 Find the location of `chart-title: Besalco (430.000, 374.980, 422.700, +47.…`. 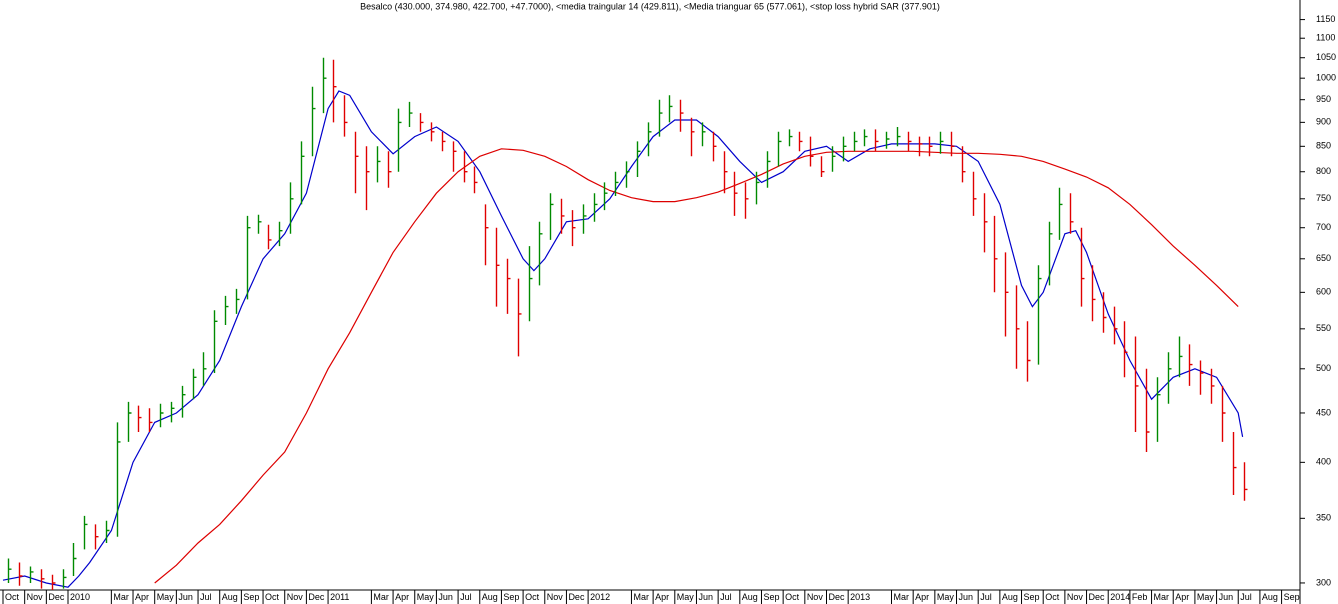

chart-title: Besalco (430.000, 374.980, 422.700, +47.… is located at coordinates (650, 6).